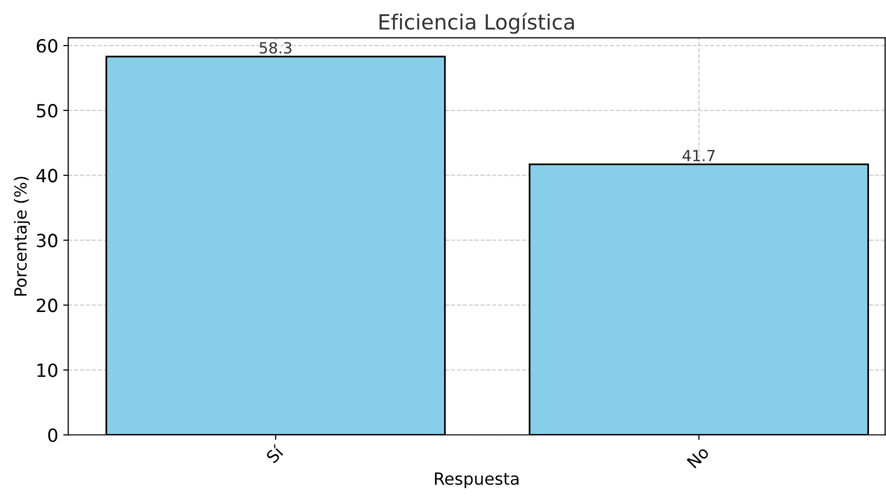 This screenshot has height=497, width=886. What do you see at coordinates (47, 175) in the screenshot?
I see `y-tick-label: 40` at bounding box center [47, 175].